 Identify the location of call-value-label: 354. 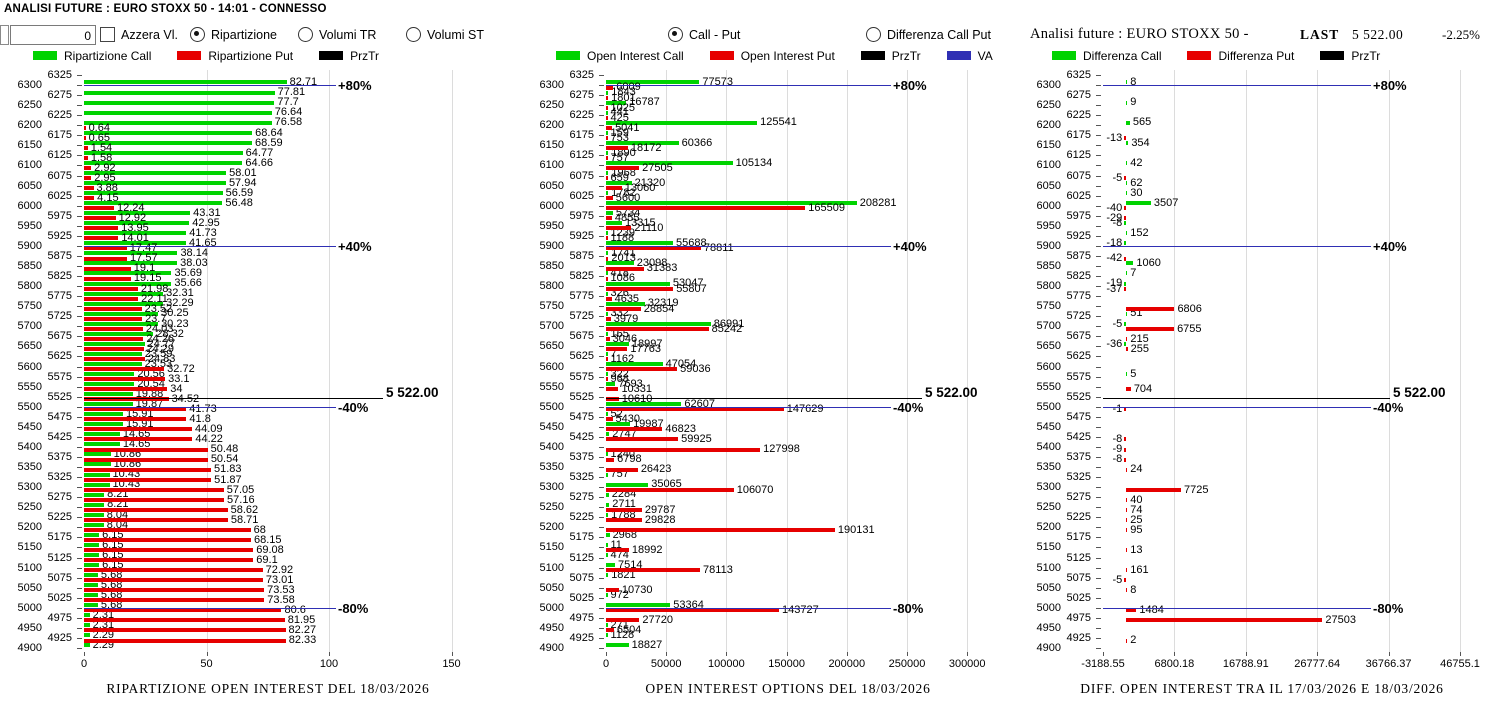
(1140, 142).